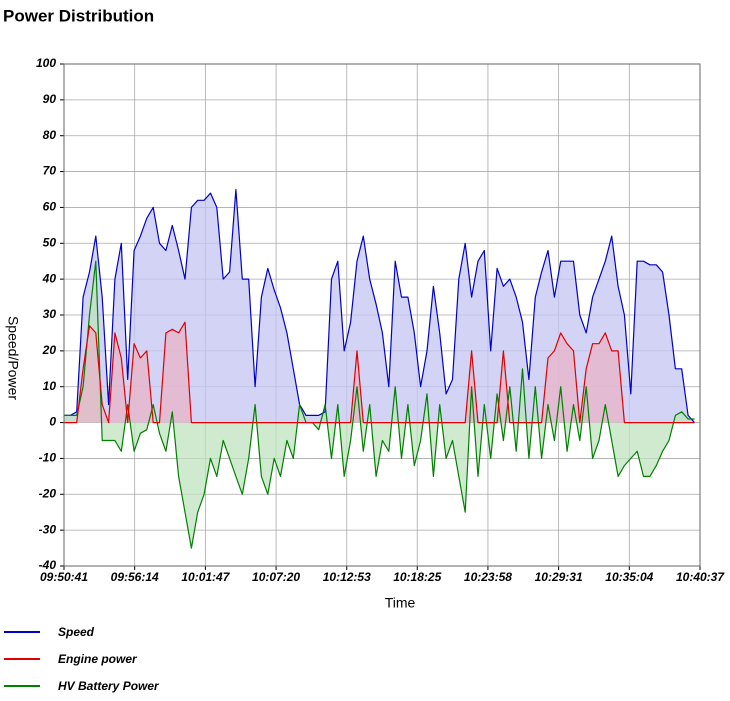  Describe the element at coordinates (205, 577) in the screenshot. I see `x-tick-label: 10:01:47` at that location.